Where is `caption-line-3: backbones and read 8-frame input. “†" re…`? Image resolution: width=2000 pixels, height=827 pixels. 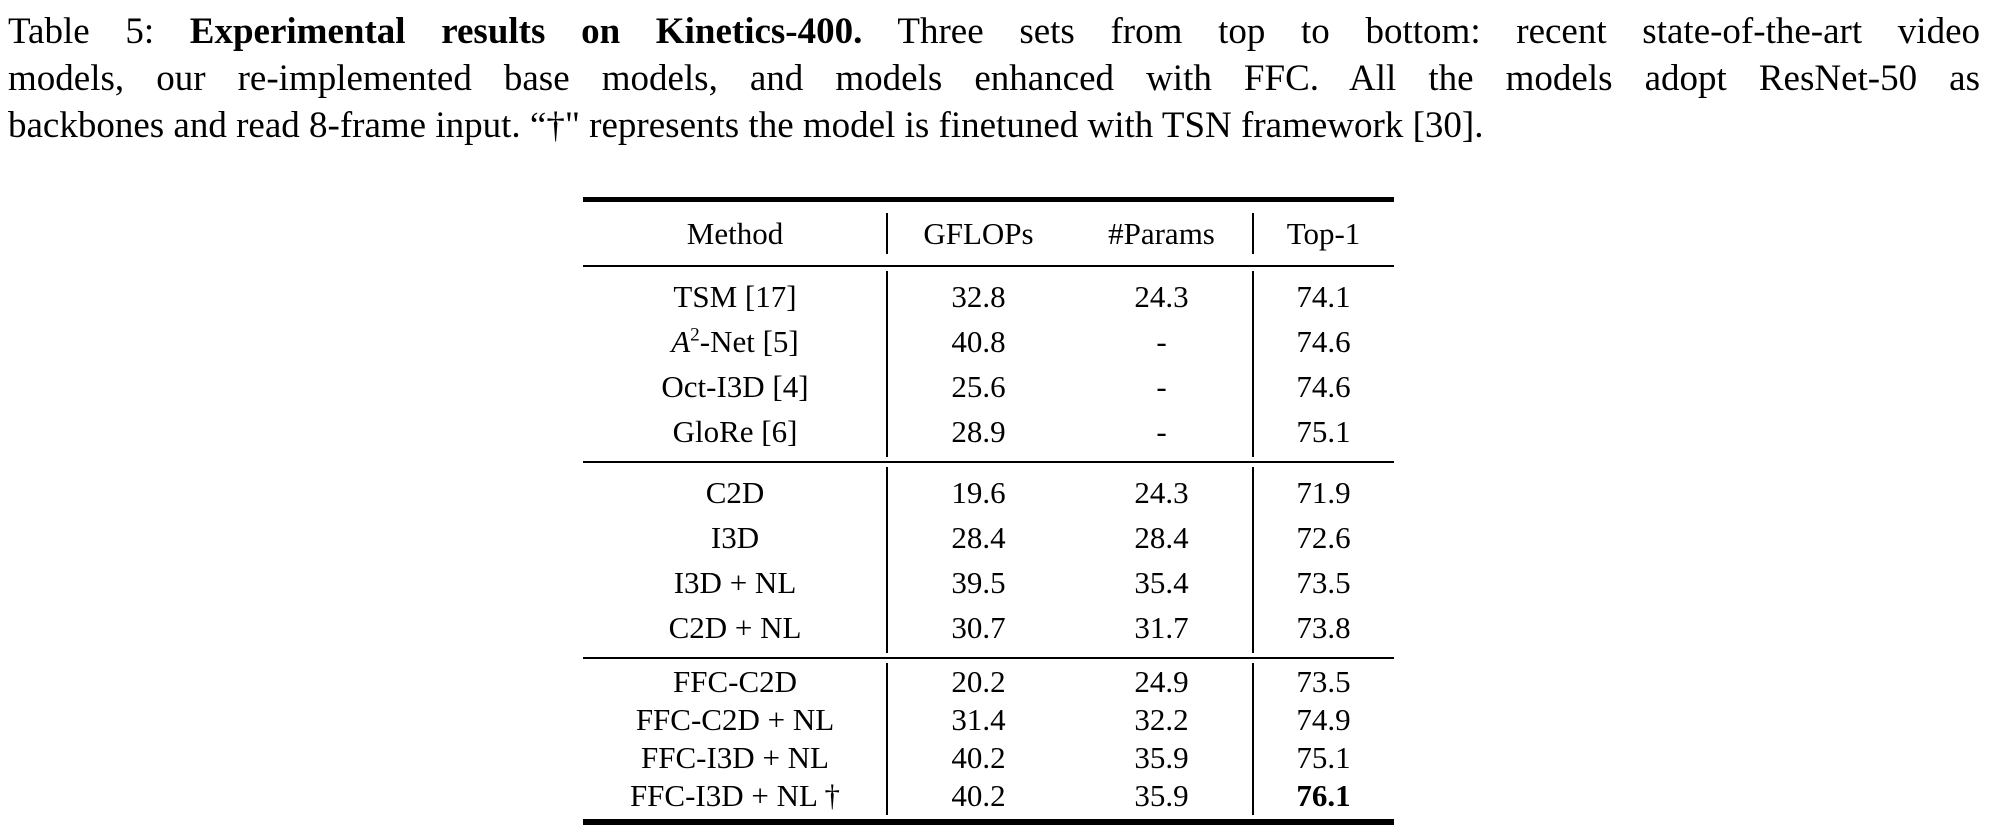 caption-line-3: backbones and read 8-frame input. “†" re… is located at coordinates (746, 125).